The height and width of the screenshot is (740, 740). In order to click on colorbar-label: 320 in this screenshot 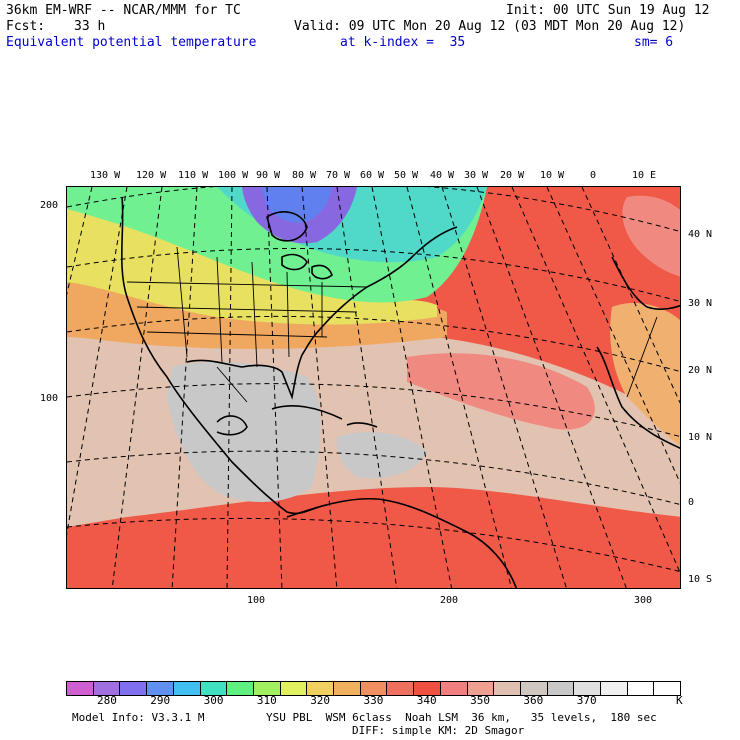, I will do `click(320, 700)`.